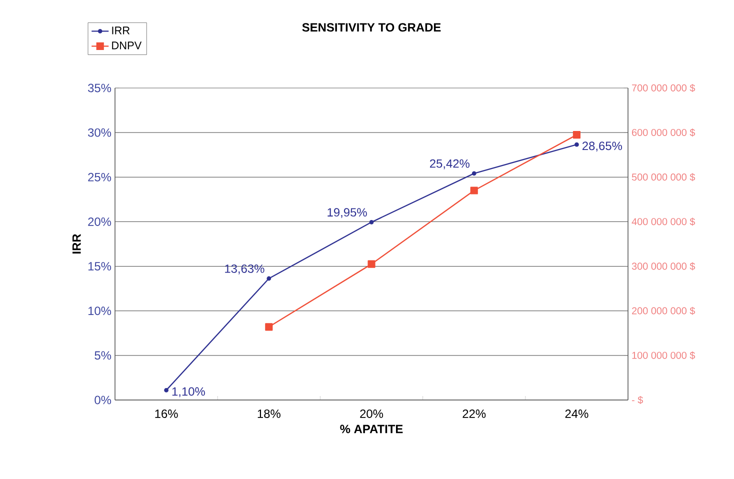 The image size is (734, 479). I want to click on y-tick-label: 20%, so click(100, 221).